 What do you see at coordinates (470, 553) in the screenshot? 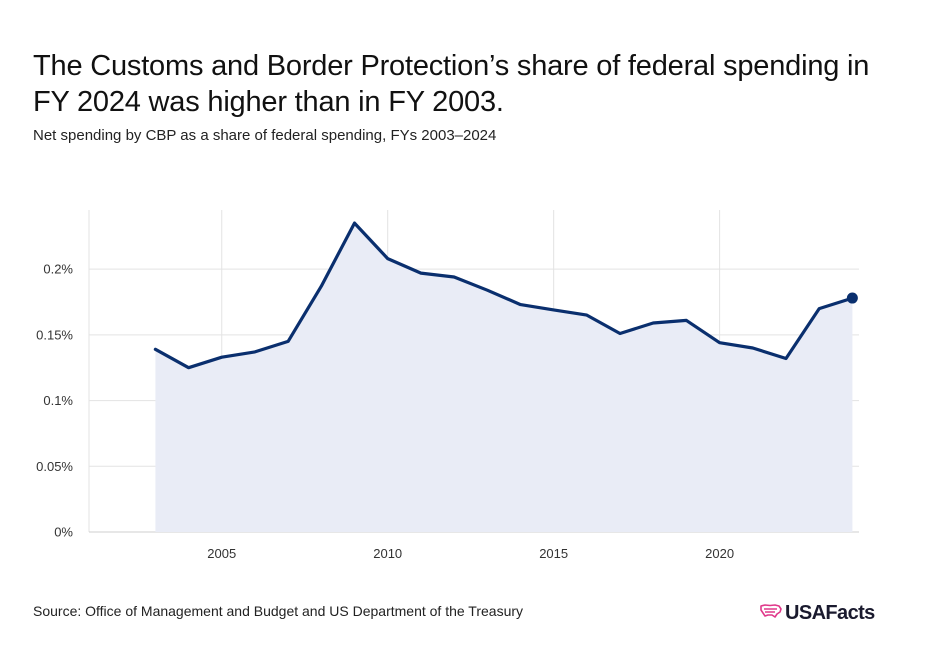
I see `x-axis-ticks: 2005 2010 2015 2020` at bounding box center [470, 553].